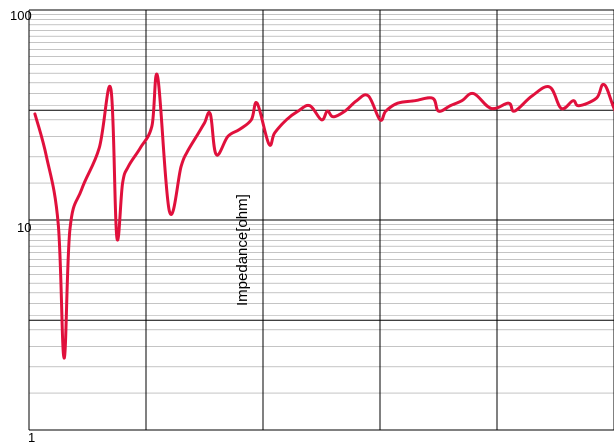 The image size is (614, 448). Describe the element at coordinates (21, 15) in the screenshot. I see `y-tick-label-100: 100` at that location.